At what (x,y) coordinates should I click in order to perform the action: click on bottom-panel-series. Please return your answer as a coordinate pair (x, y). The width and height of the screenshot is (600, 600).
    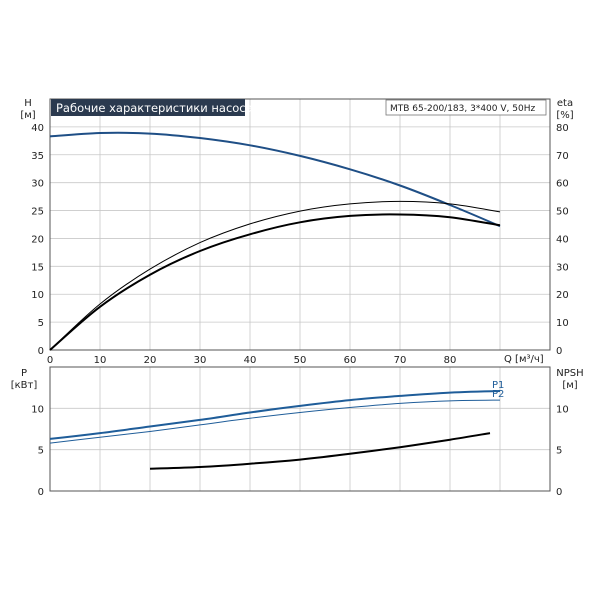
    Looking at the image, I should click on (275, 430).